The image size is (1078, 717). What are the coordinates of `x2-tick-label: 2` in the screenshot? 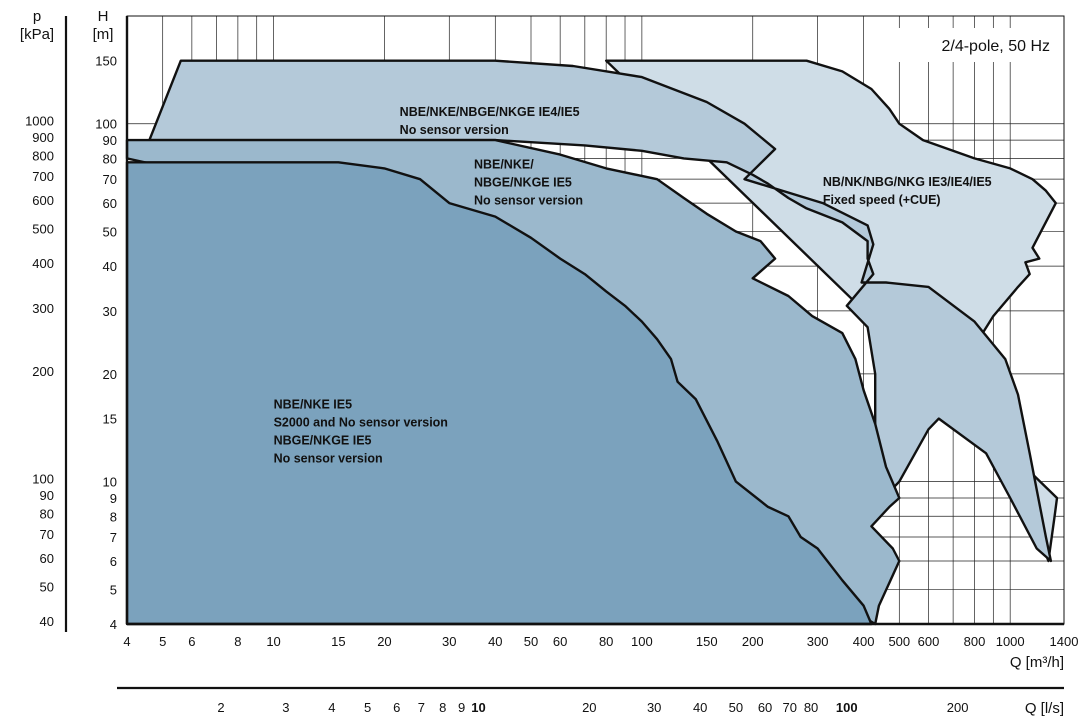 It's located at (220, 707).